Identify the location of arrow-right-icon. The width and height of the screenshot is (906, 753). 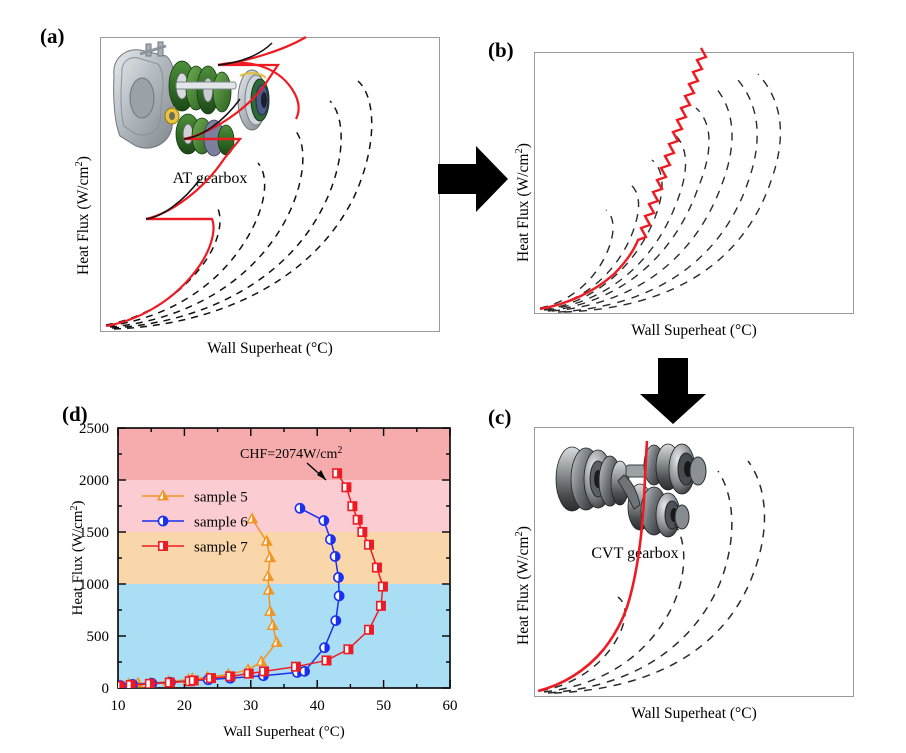
(473, 179).